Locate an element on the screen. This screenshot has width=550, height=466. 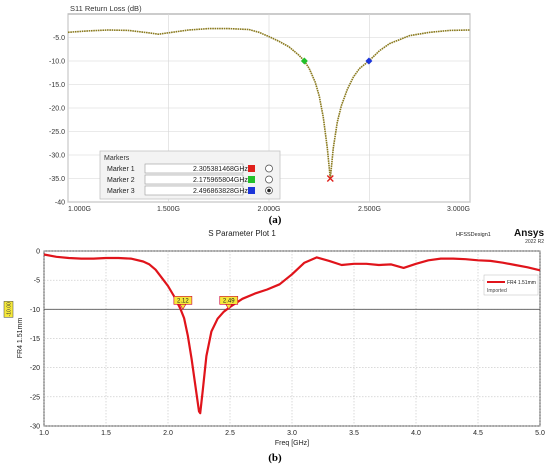
y-tick-label: -5 is located at coordinates (37, 281).